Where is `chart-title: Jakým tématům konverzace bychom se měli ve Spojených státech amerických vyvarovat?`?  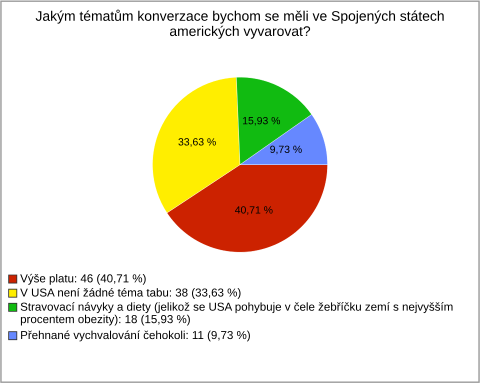
chart-title: Jakým tématům konverzace bychom se měli ve Spojených státech amerických vyvarovat? is located at coordinates (240, 24).